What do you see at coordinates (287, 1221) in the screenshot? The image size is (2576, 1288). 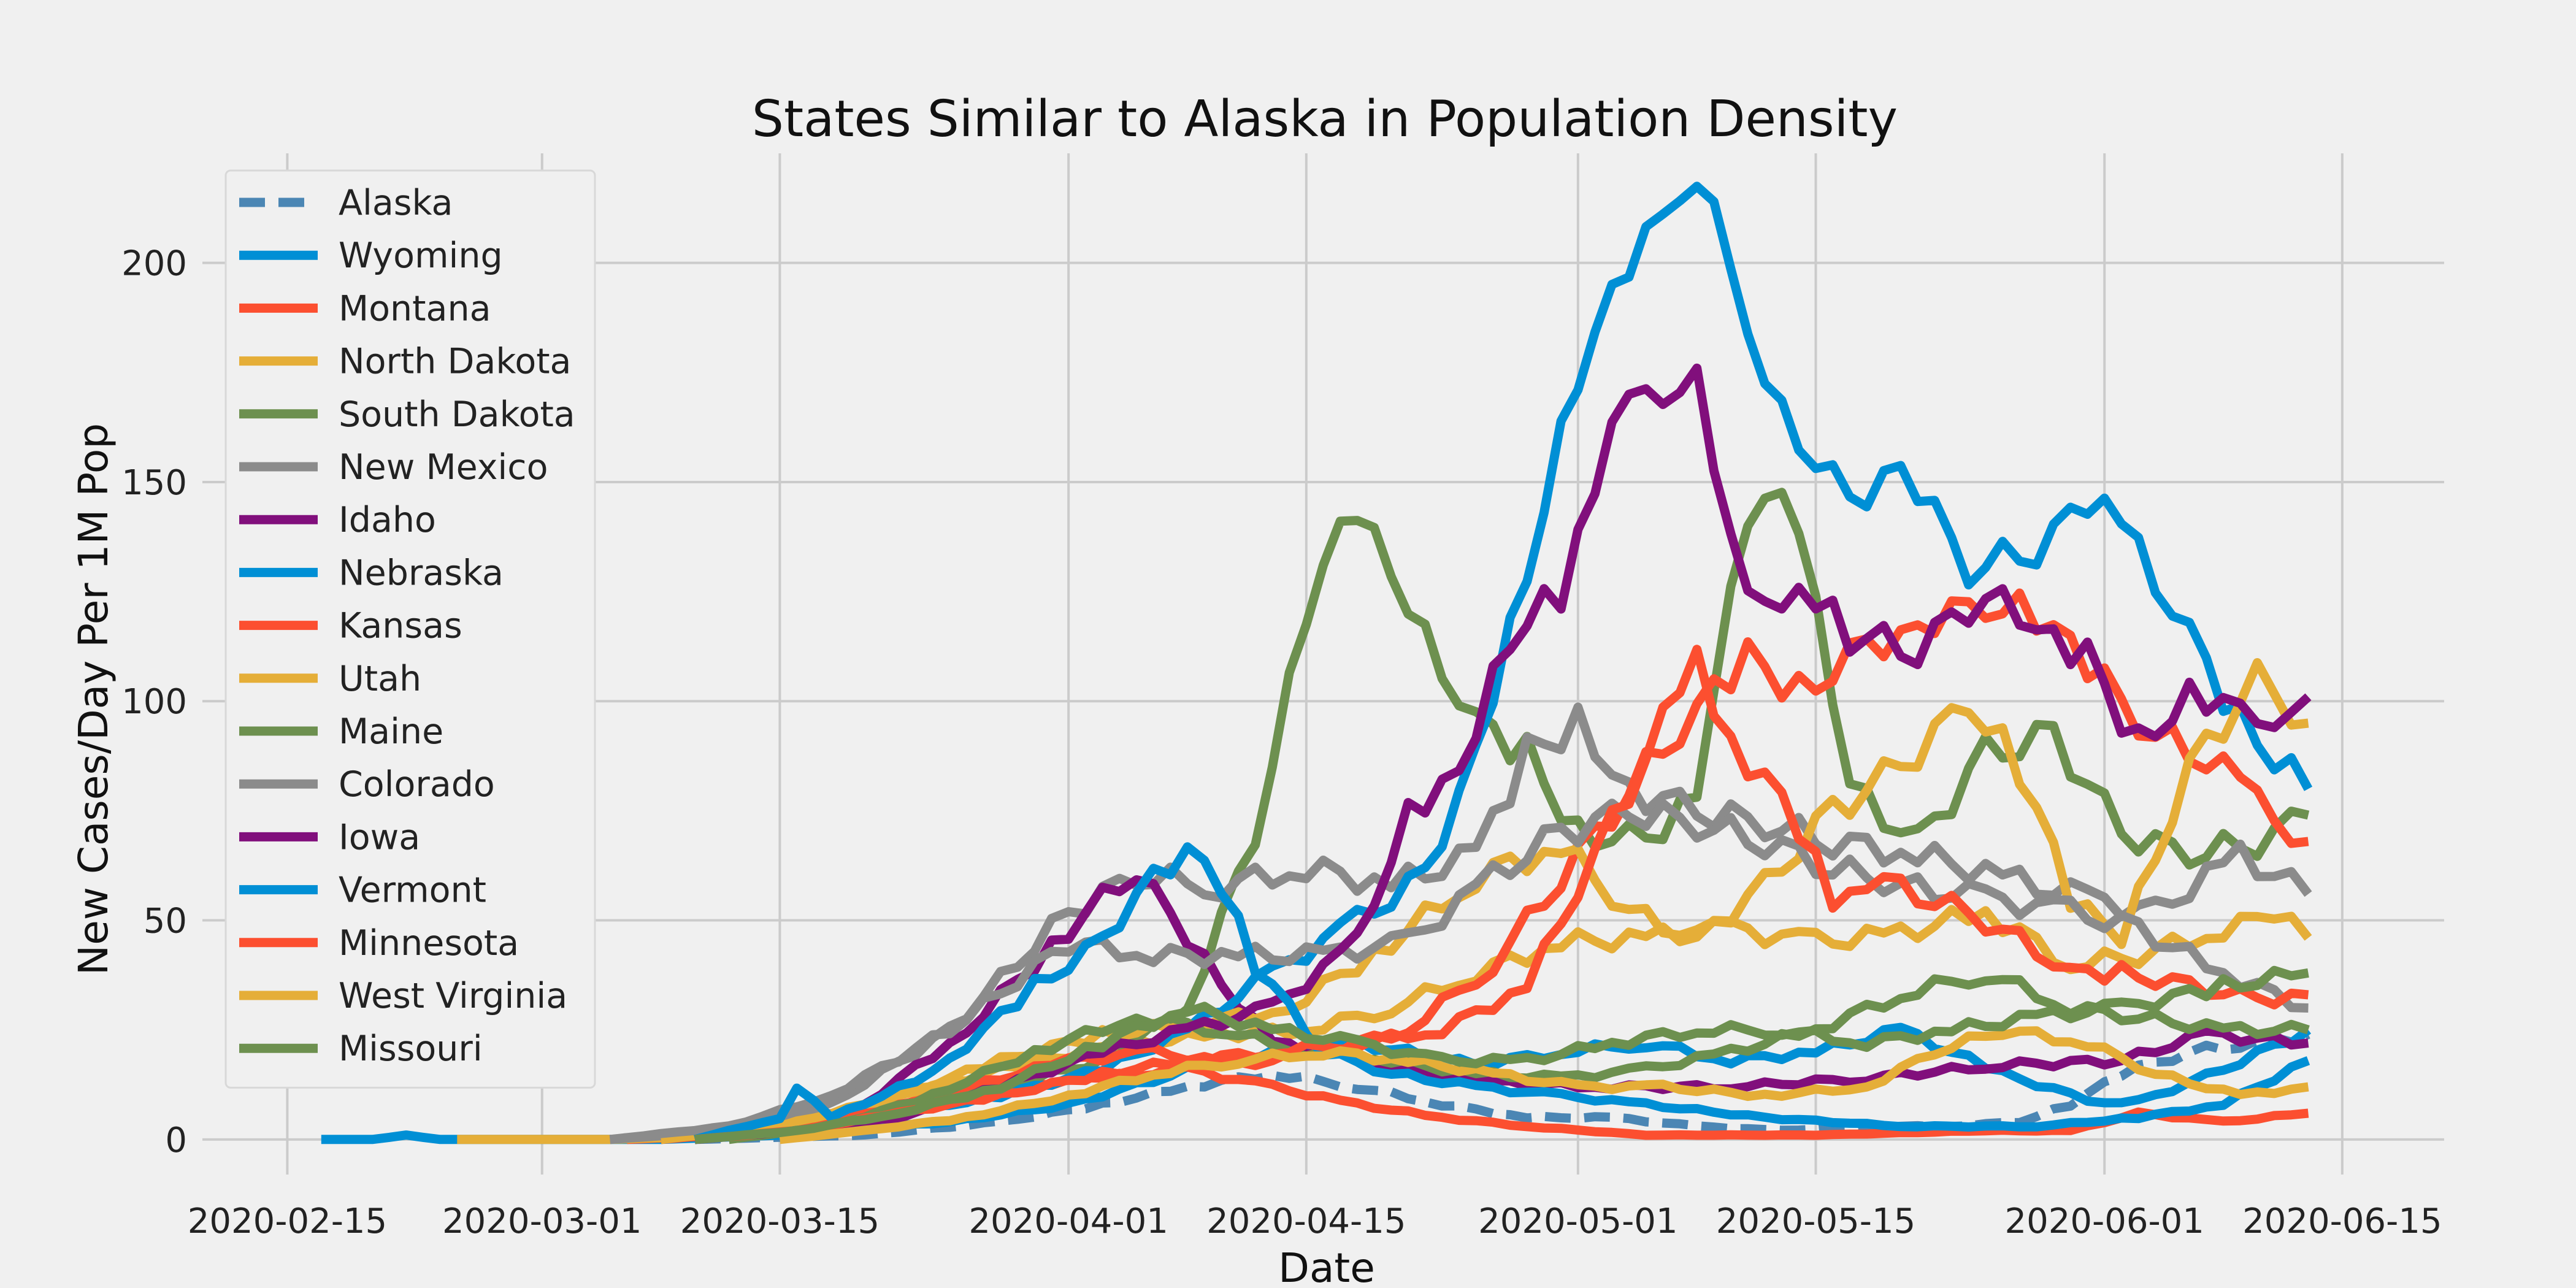 I see `x-tick-label: 2020-02-15` at bounding box center [287, 1221].